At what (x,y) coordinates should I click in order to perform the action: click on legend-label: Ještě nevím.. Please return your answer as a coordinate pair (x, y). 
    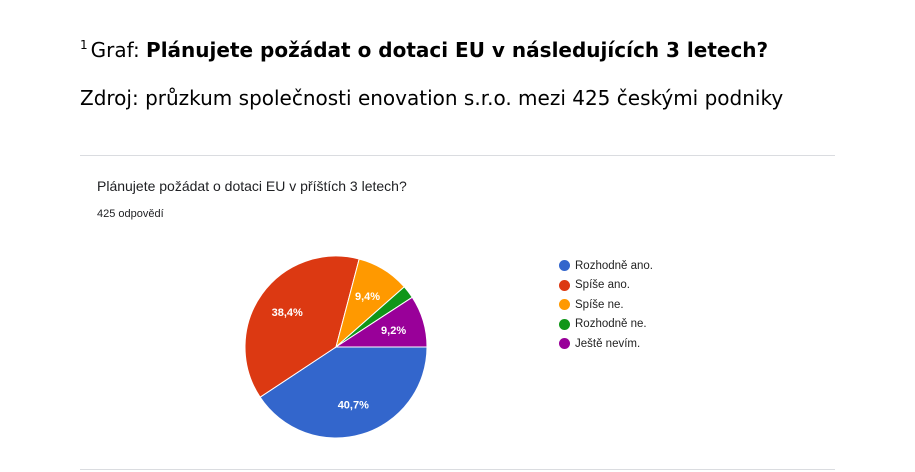
    Looking at the image, I should click on (608, 343).